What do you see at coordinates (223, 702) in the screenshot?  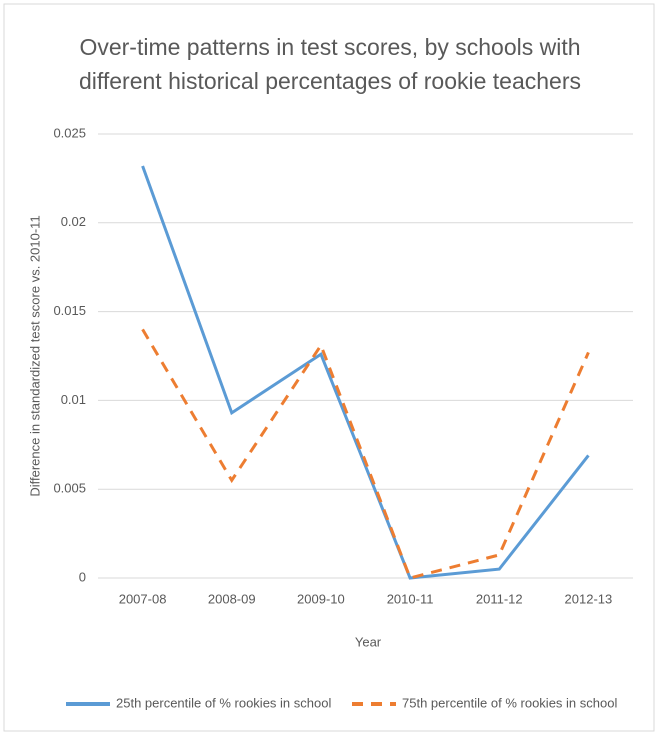 I see `legend-label: 25th percentile of % rookies in school` at bounding box center [223, 702].